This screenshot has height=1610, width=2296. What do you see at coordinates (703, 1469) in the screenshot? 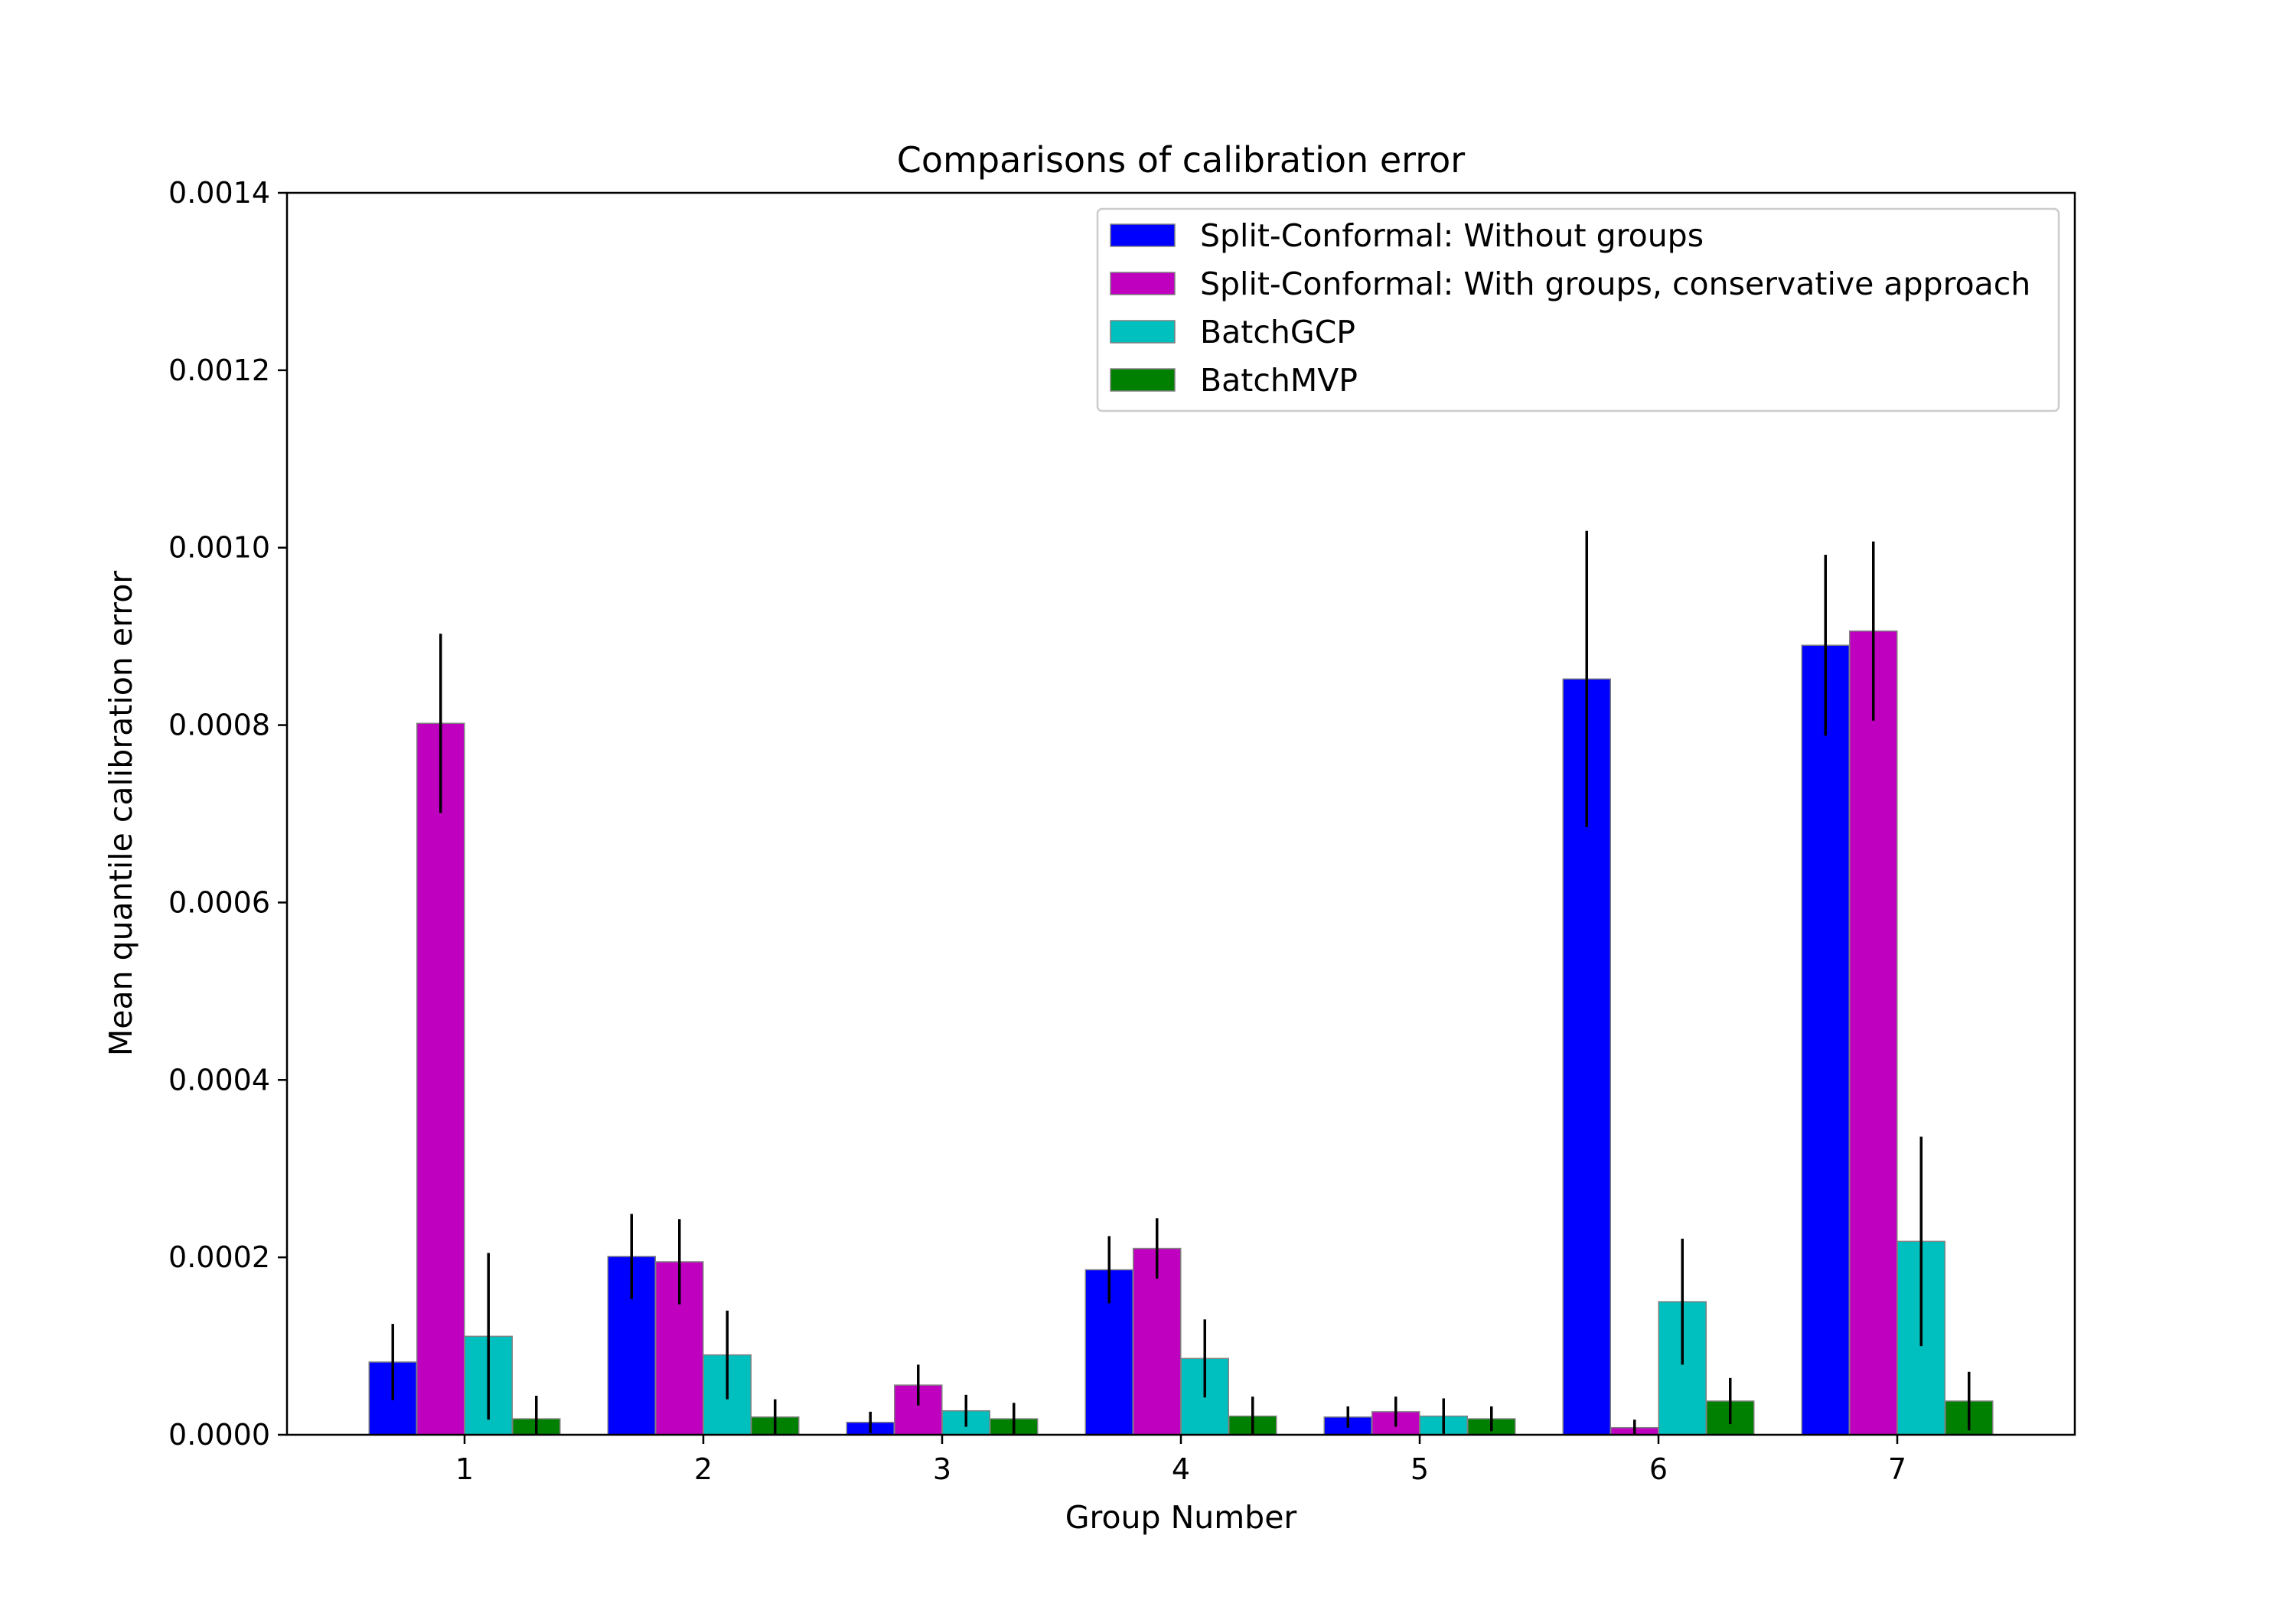
I see `x-tick-label: 2` at bounding box center [703, 1469].